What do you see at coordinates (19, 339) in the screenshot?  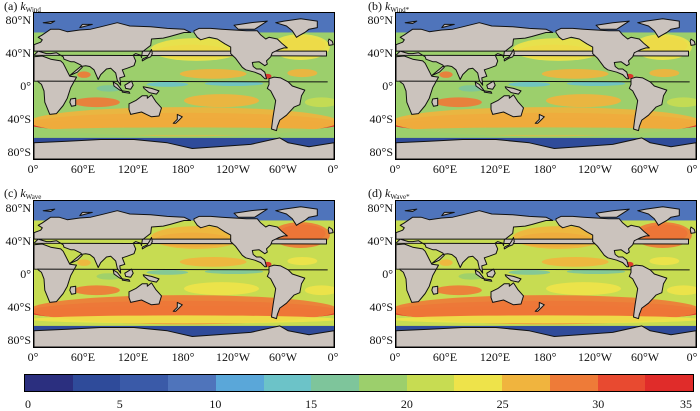 I see `latitude-tick-label: 80°S` at bounding box center [19, 339].